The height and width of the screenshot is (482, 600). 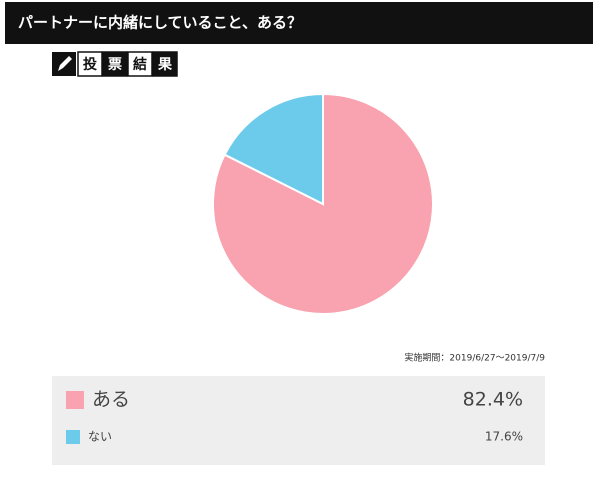 I want to click on badge-char: 投, so click(x=90, y=65).